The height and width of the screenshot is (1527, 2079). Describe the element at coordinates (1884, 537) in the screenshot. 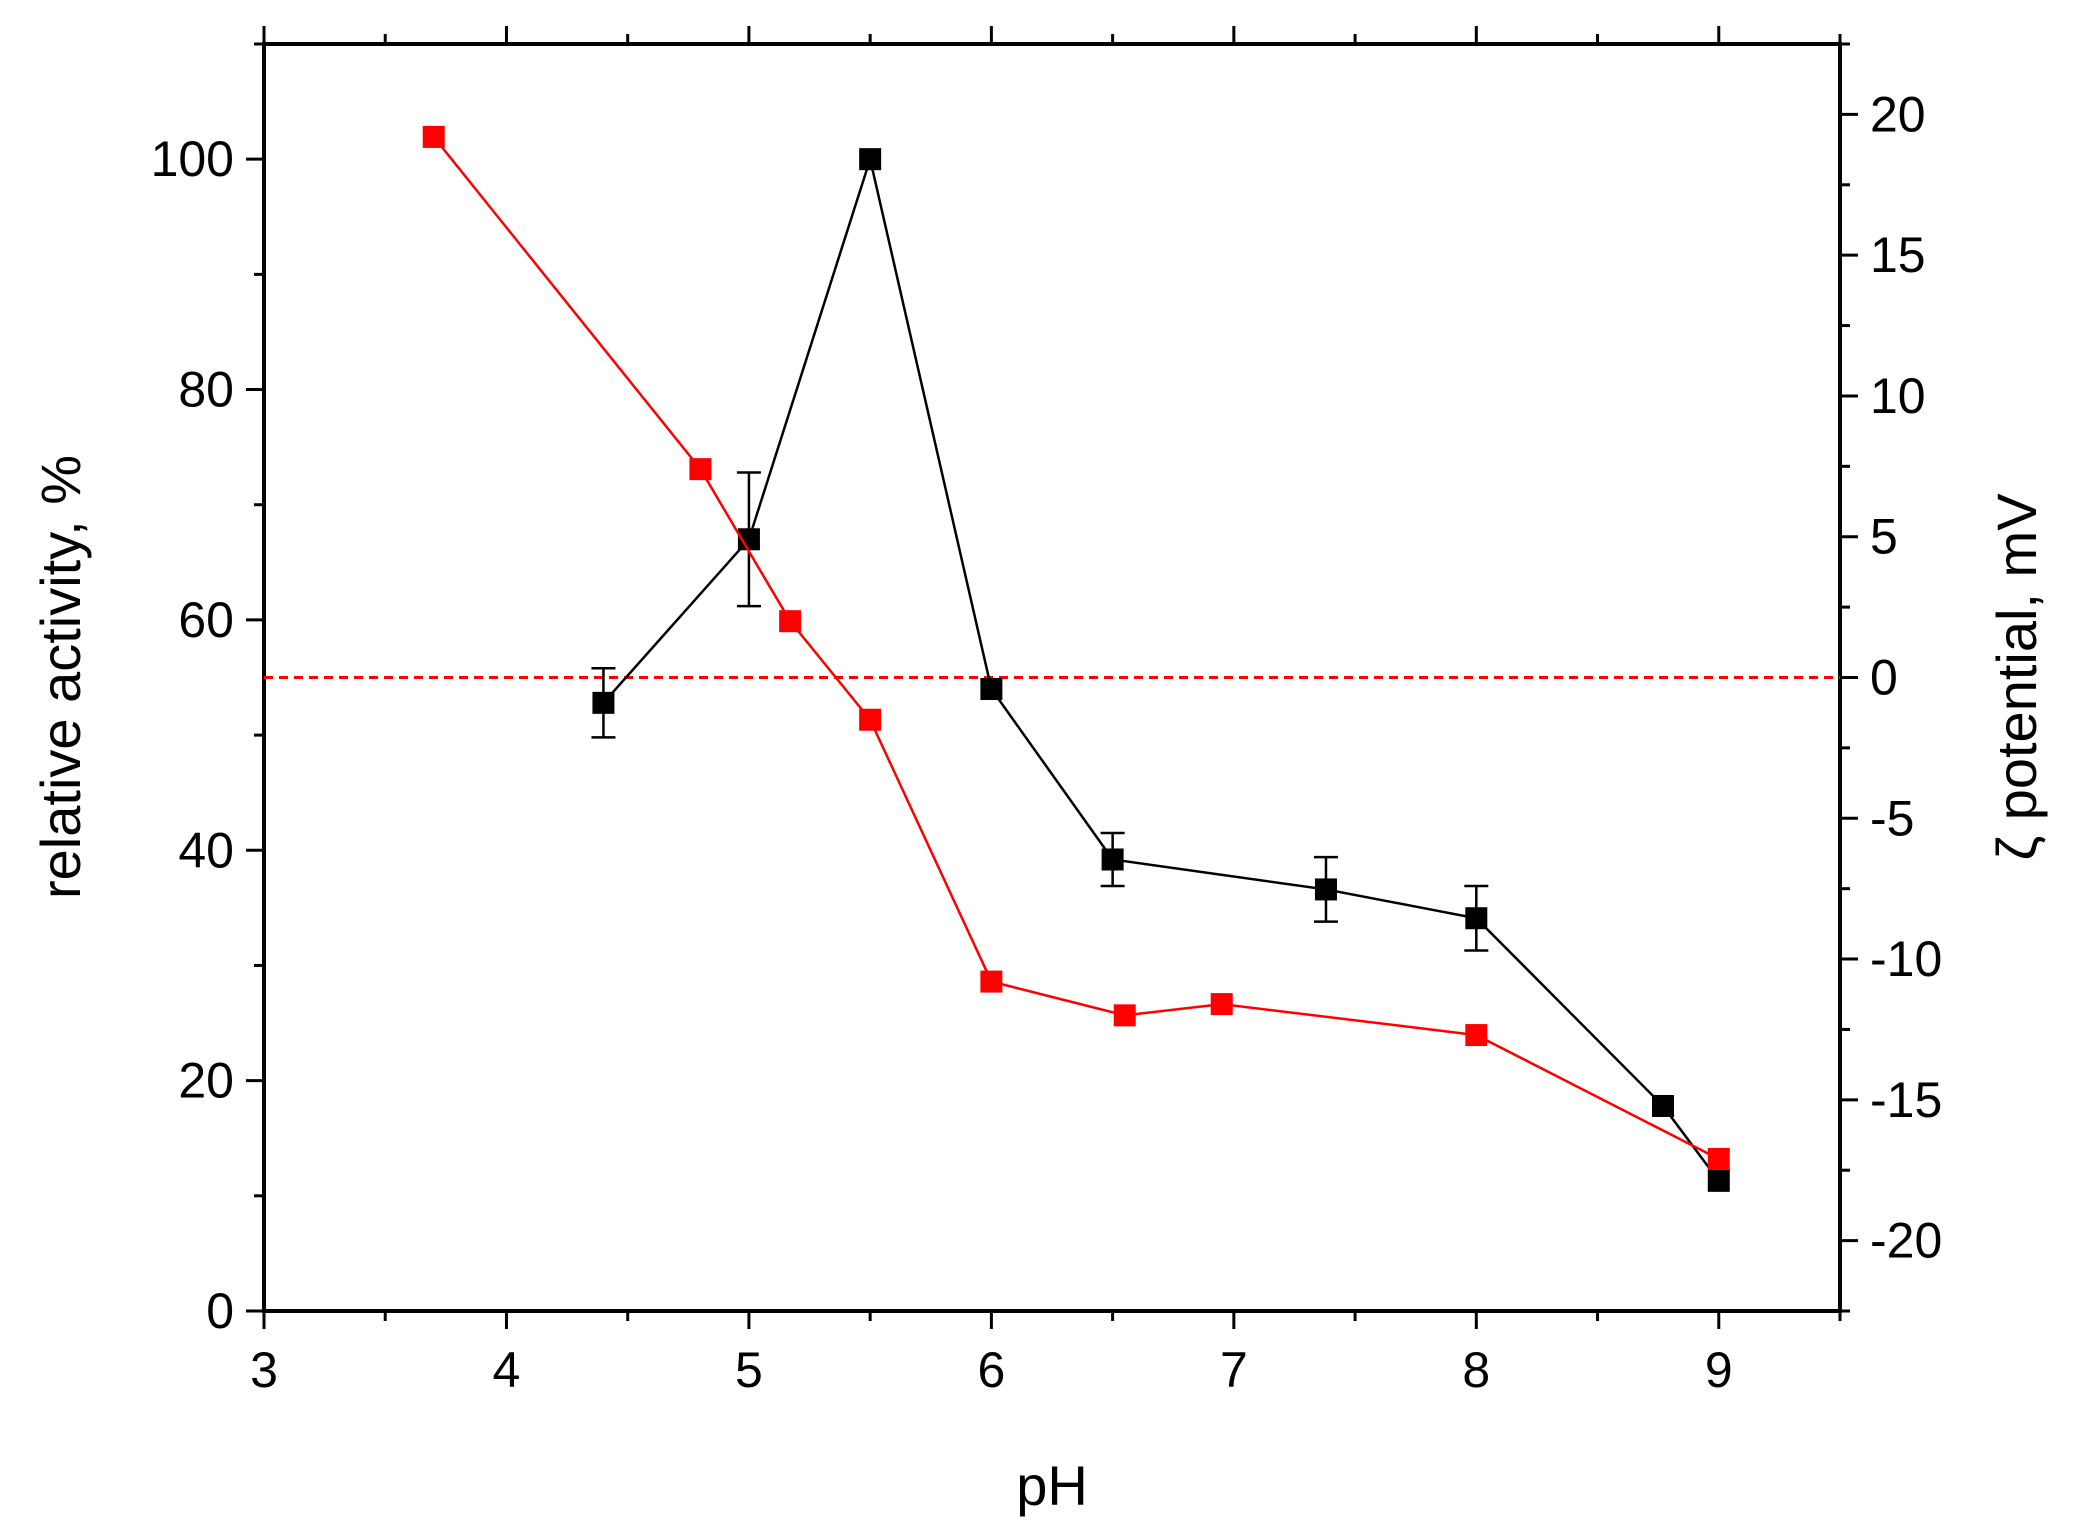

I see `y-right-tick-label: 5` at that location.